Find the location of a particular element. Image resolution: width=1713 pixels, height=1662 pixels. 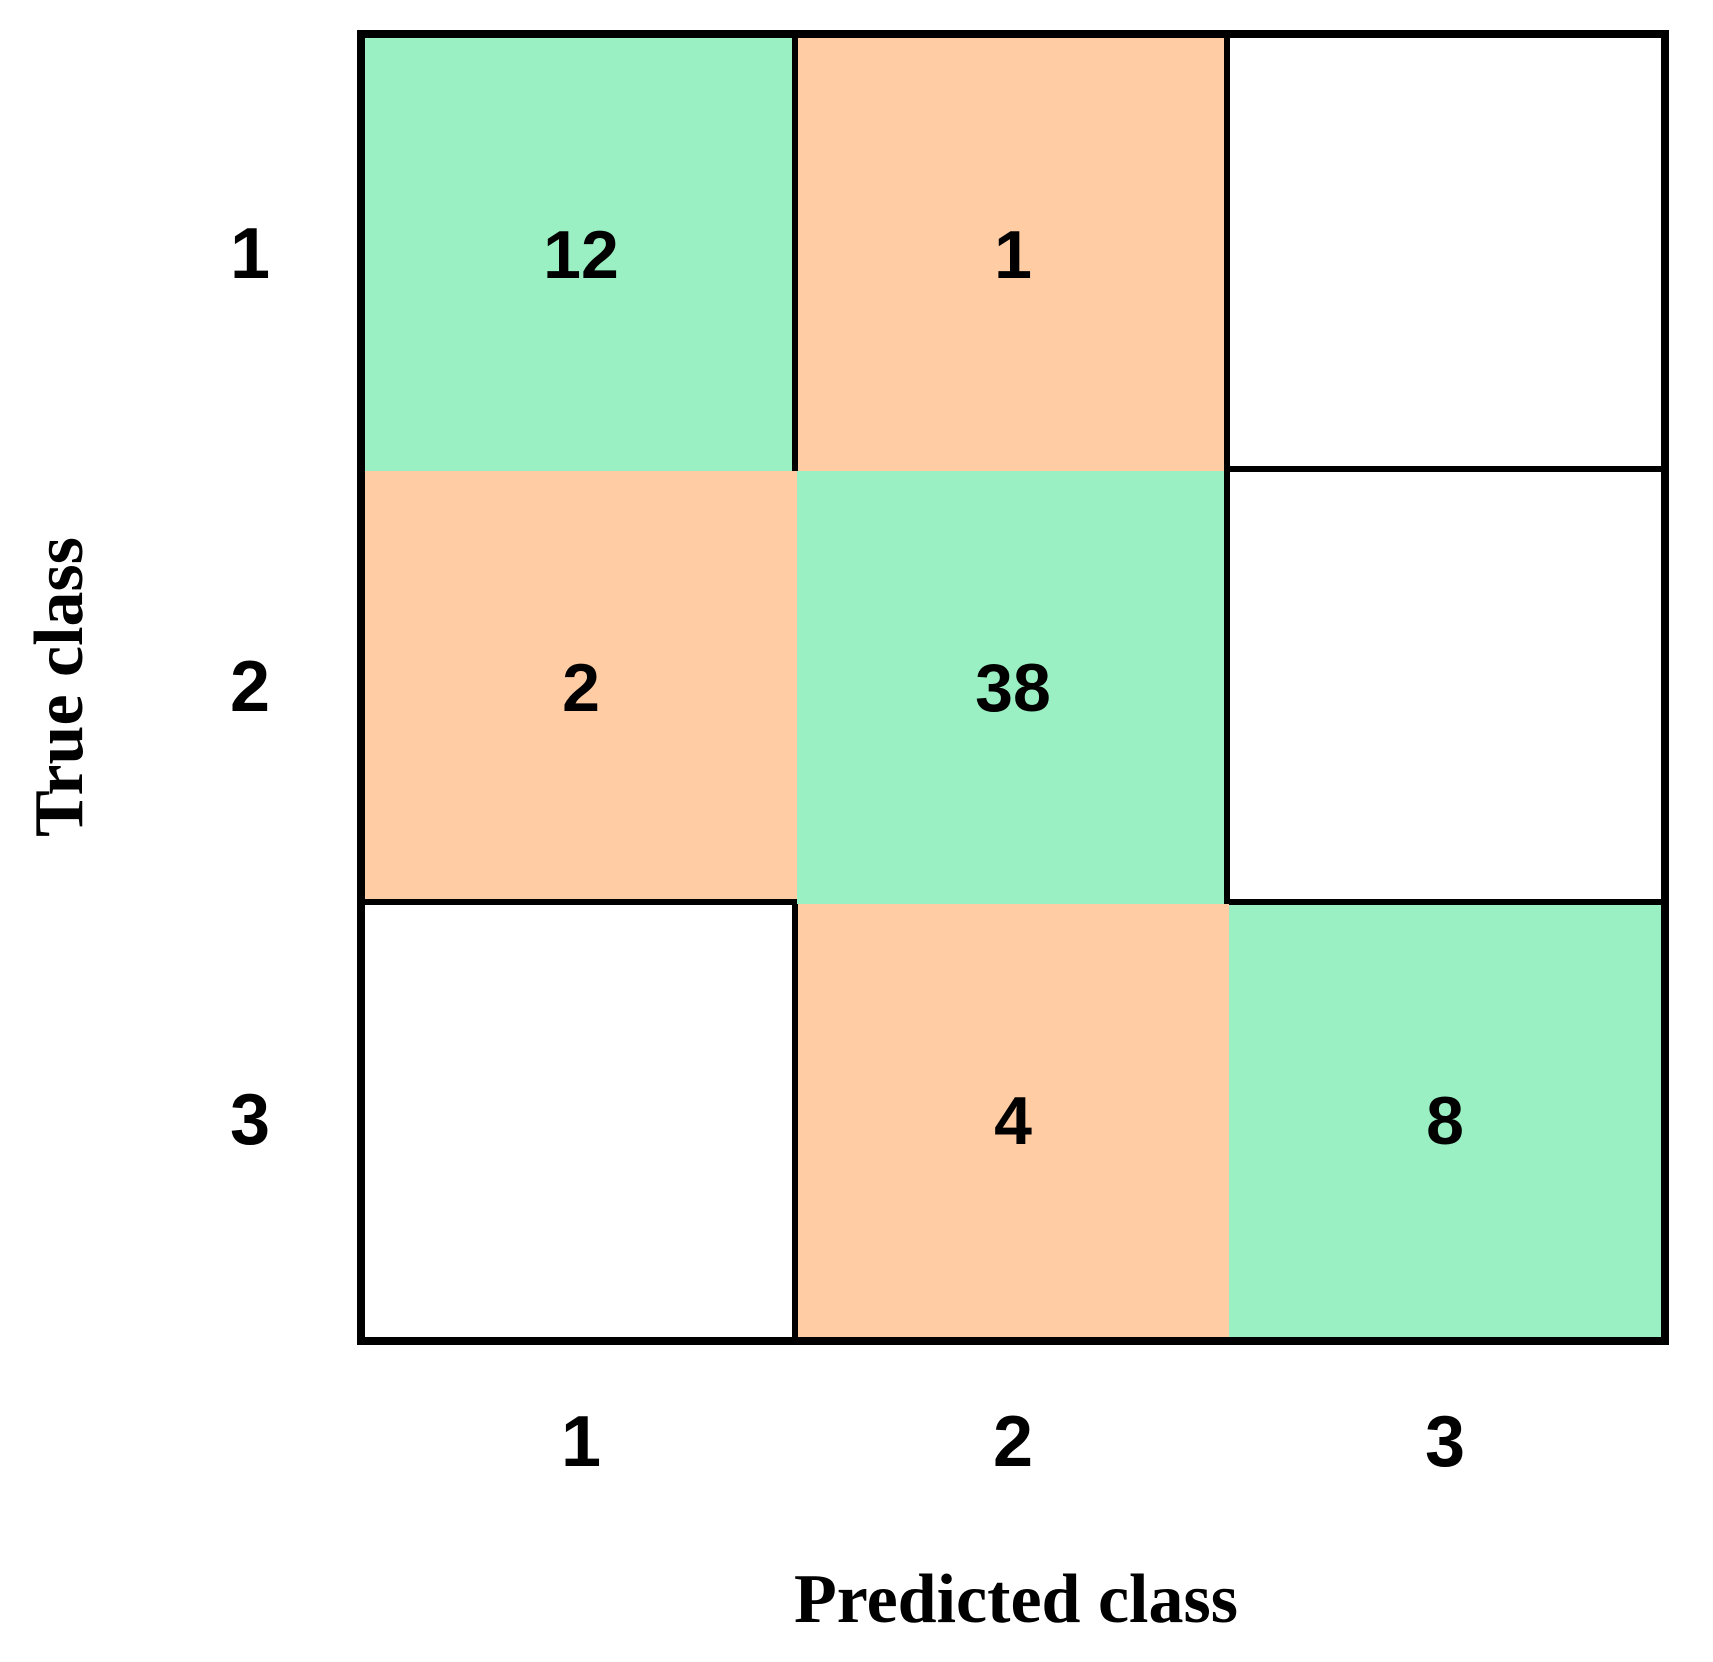

grid-line-col1-col2-row1 is located at coordinates (795, 254).